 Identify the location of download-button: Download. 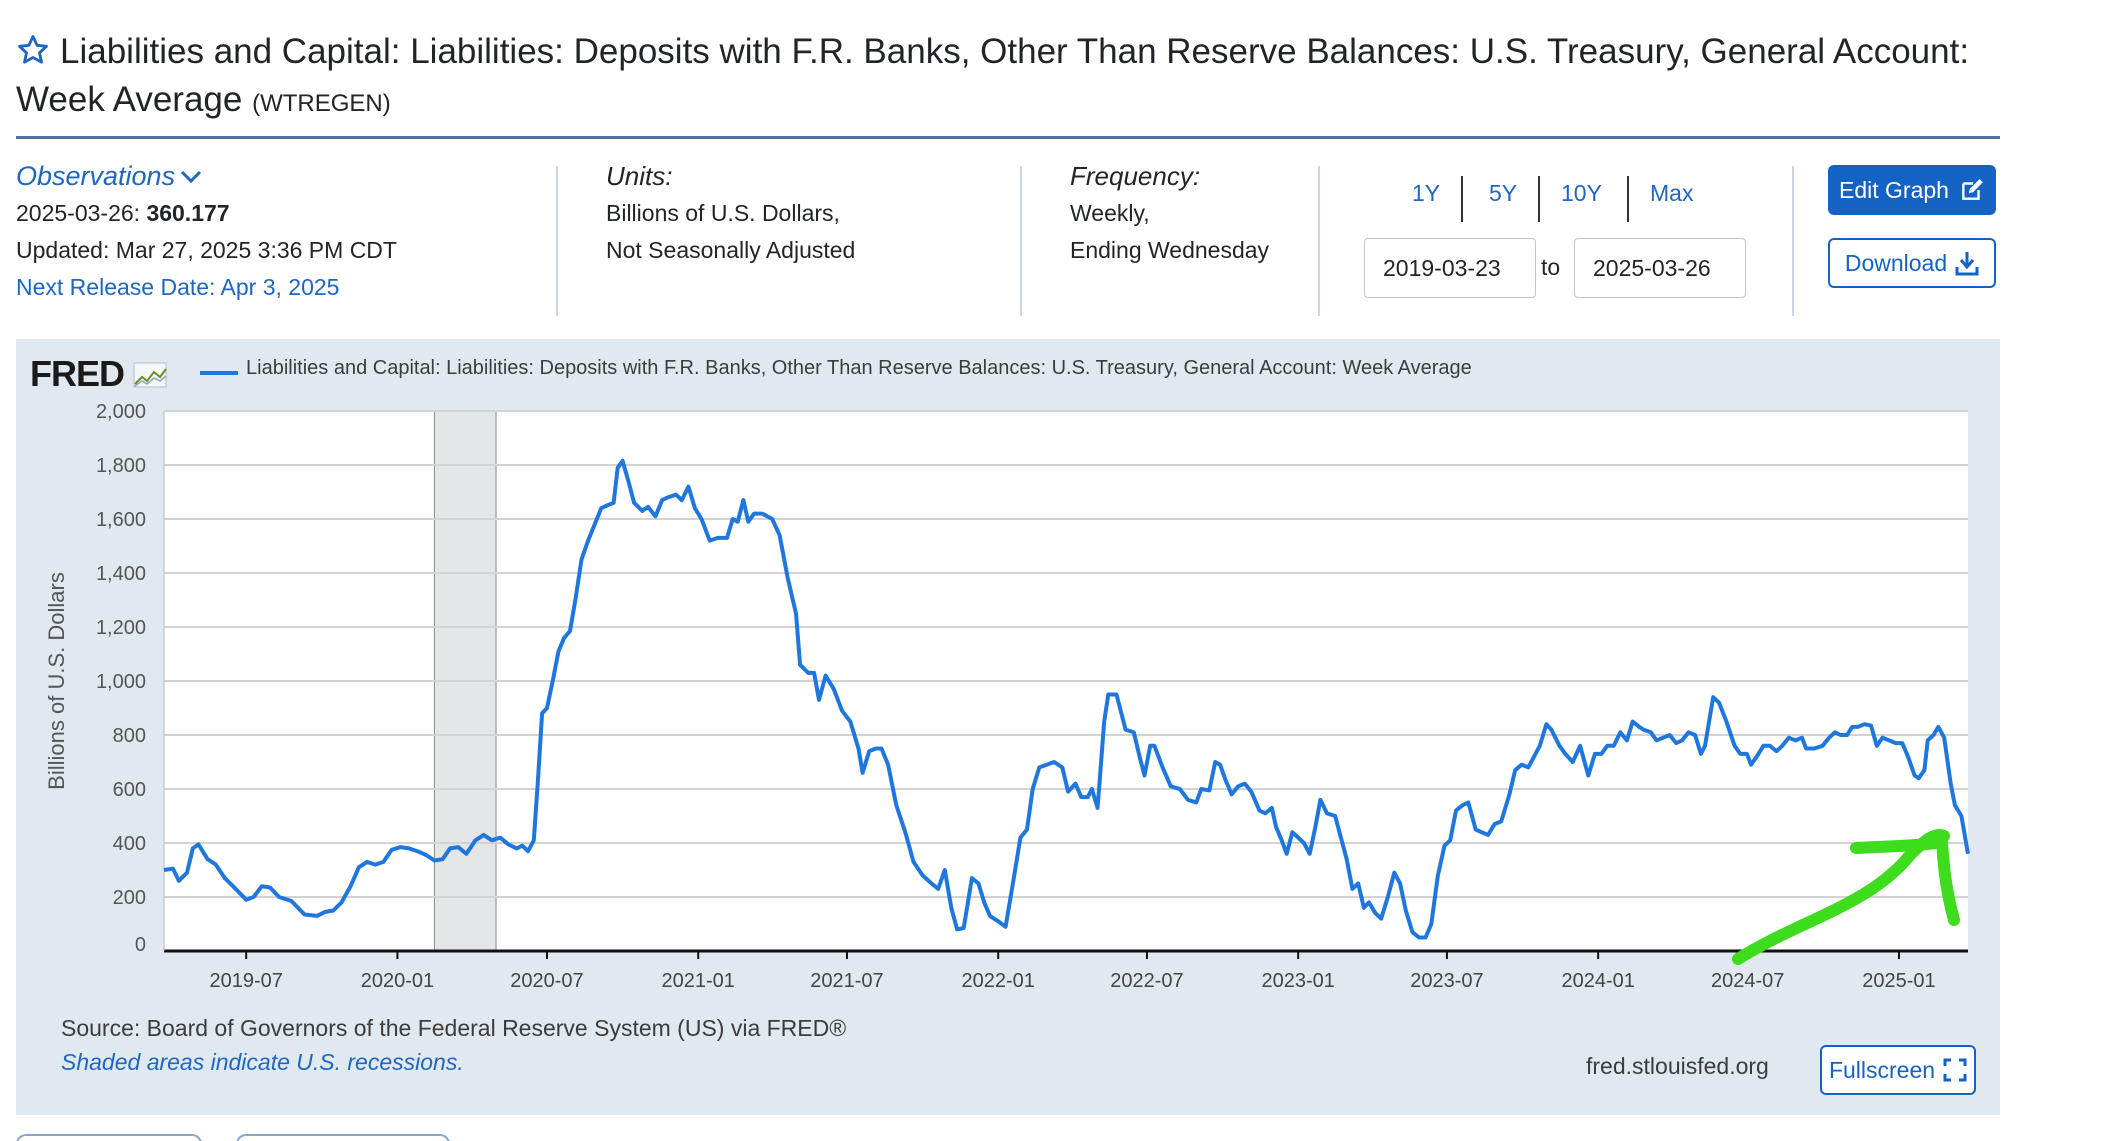
(1912, 263).